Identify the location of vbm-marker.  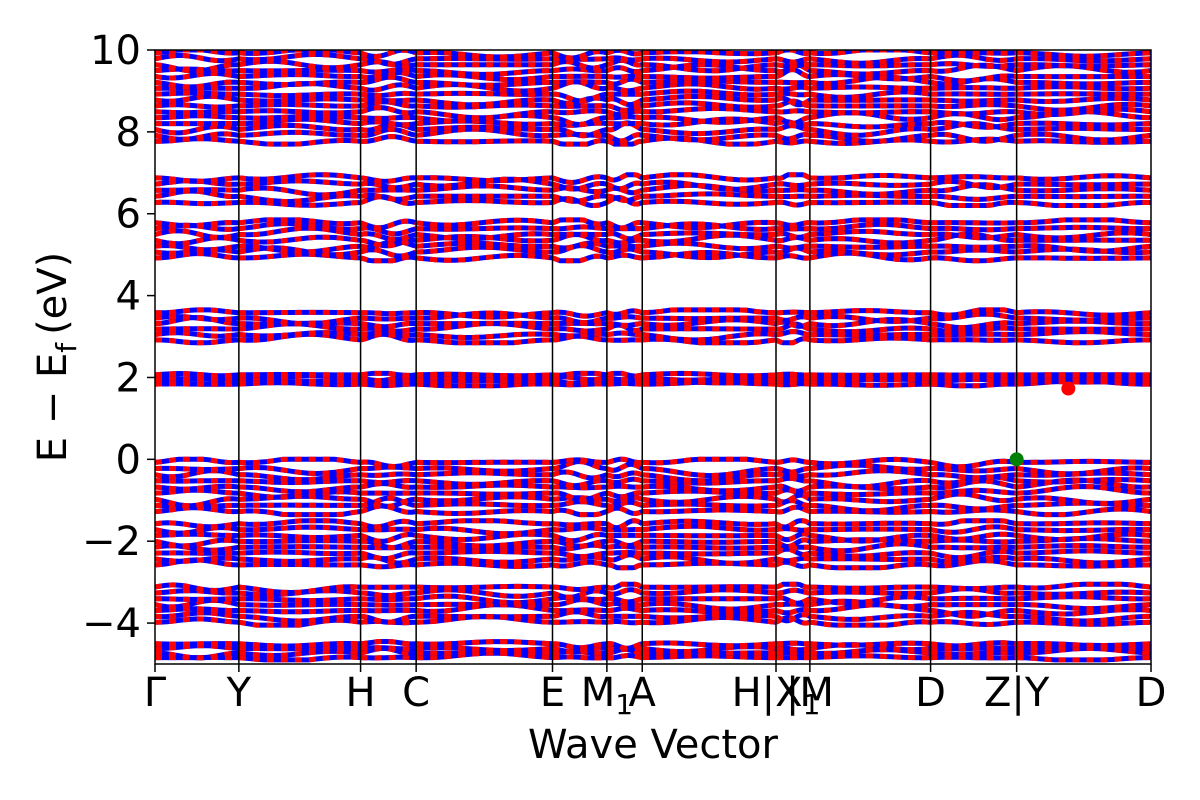
(1016, 459).